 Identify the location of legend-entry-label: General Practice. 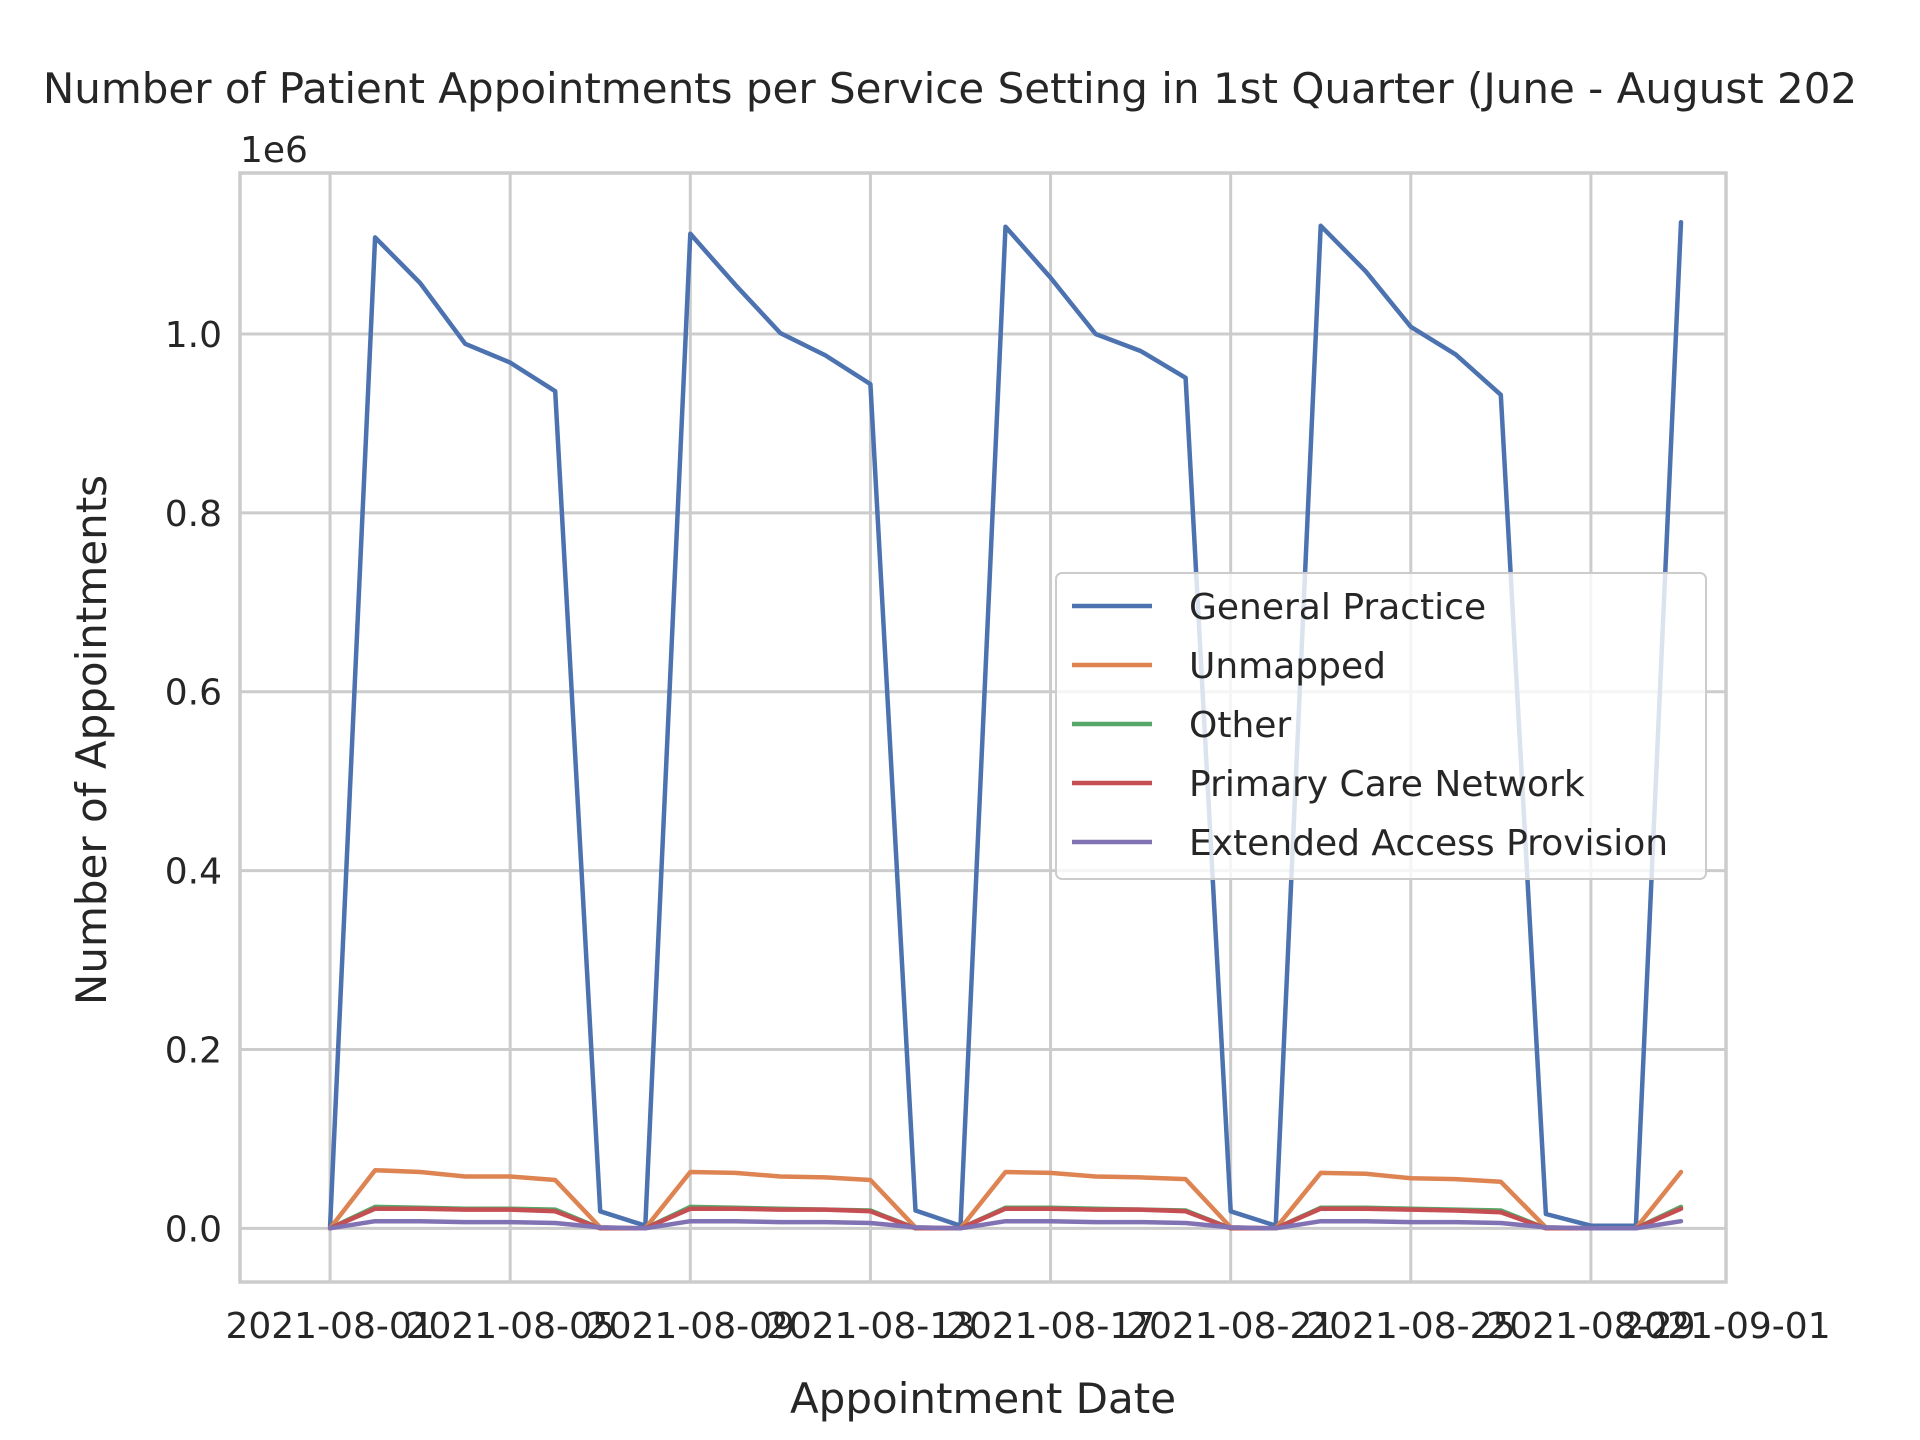
(1337, 607).